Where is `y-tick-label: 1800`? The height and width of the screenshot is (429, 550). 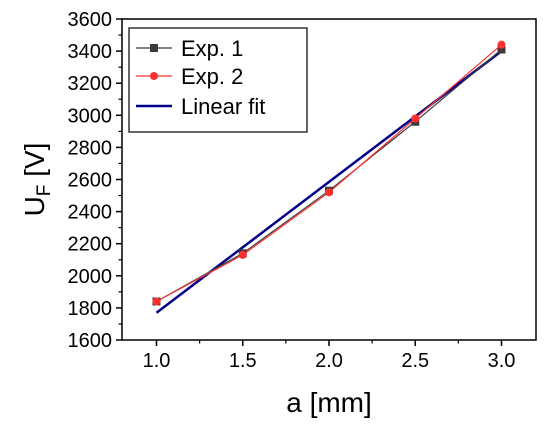 y-tick-label: 1800 is located at coordinates (90, 309).